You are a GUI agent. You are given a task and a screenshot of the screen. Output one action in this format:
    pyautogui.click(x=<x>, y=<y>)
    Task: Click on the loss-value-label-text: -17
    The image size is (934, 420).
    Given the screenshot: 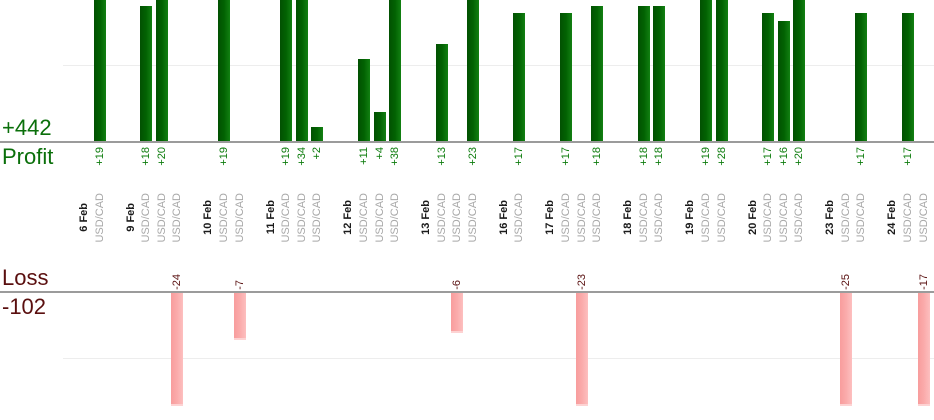 What is the action you would take?
    pyautogui.click(x=923, y=282)
    